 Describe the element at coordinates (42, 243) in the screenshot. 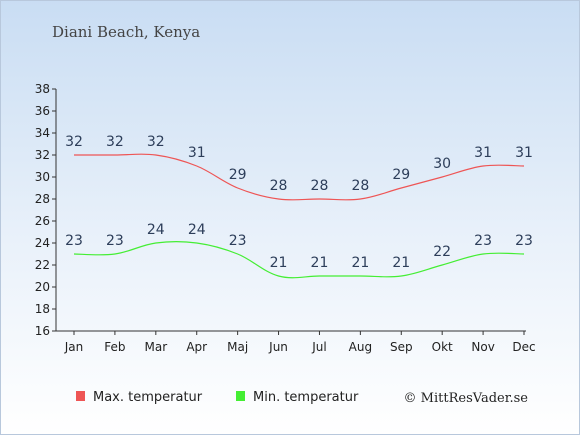

I see `y-tick-label: 24` at that location.